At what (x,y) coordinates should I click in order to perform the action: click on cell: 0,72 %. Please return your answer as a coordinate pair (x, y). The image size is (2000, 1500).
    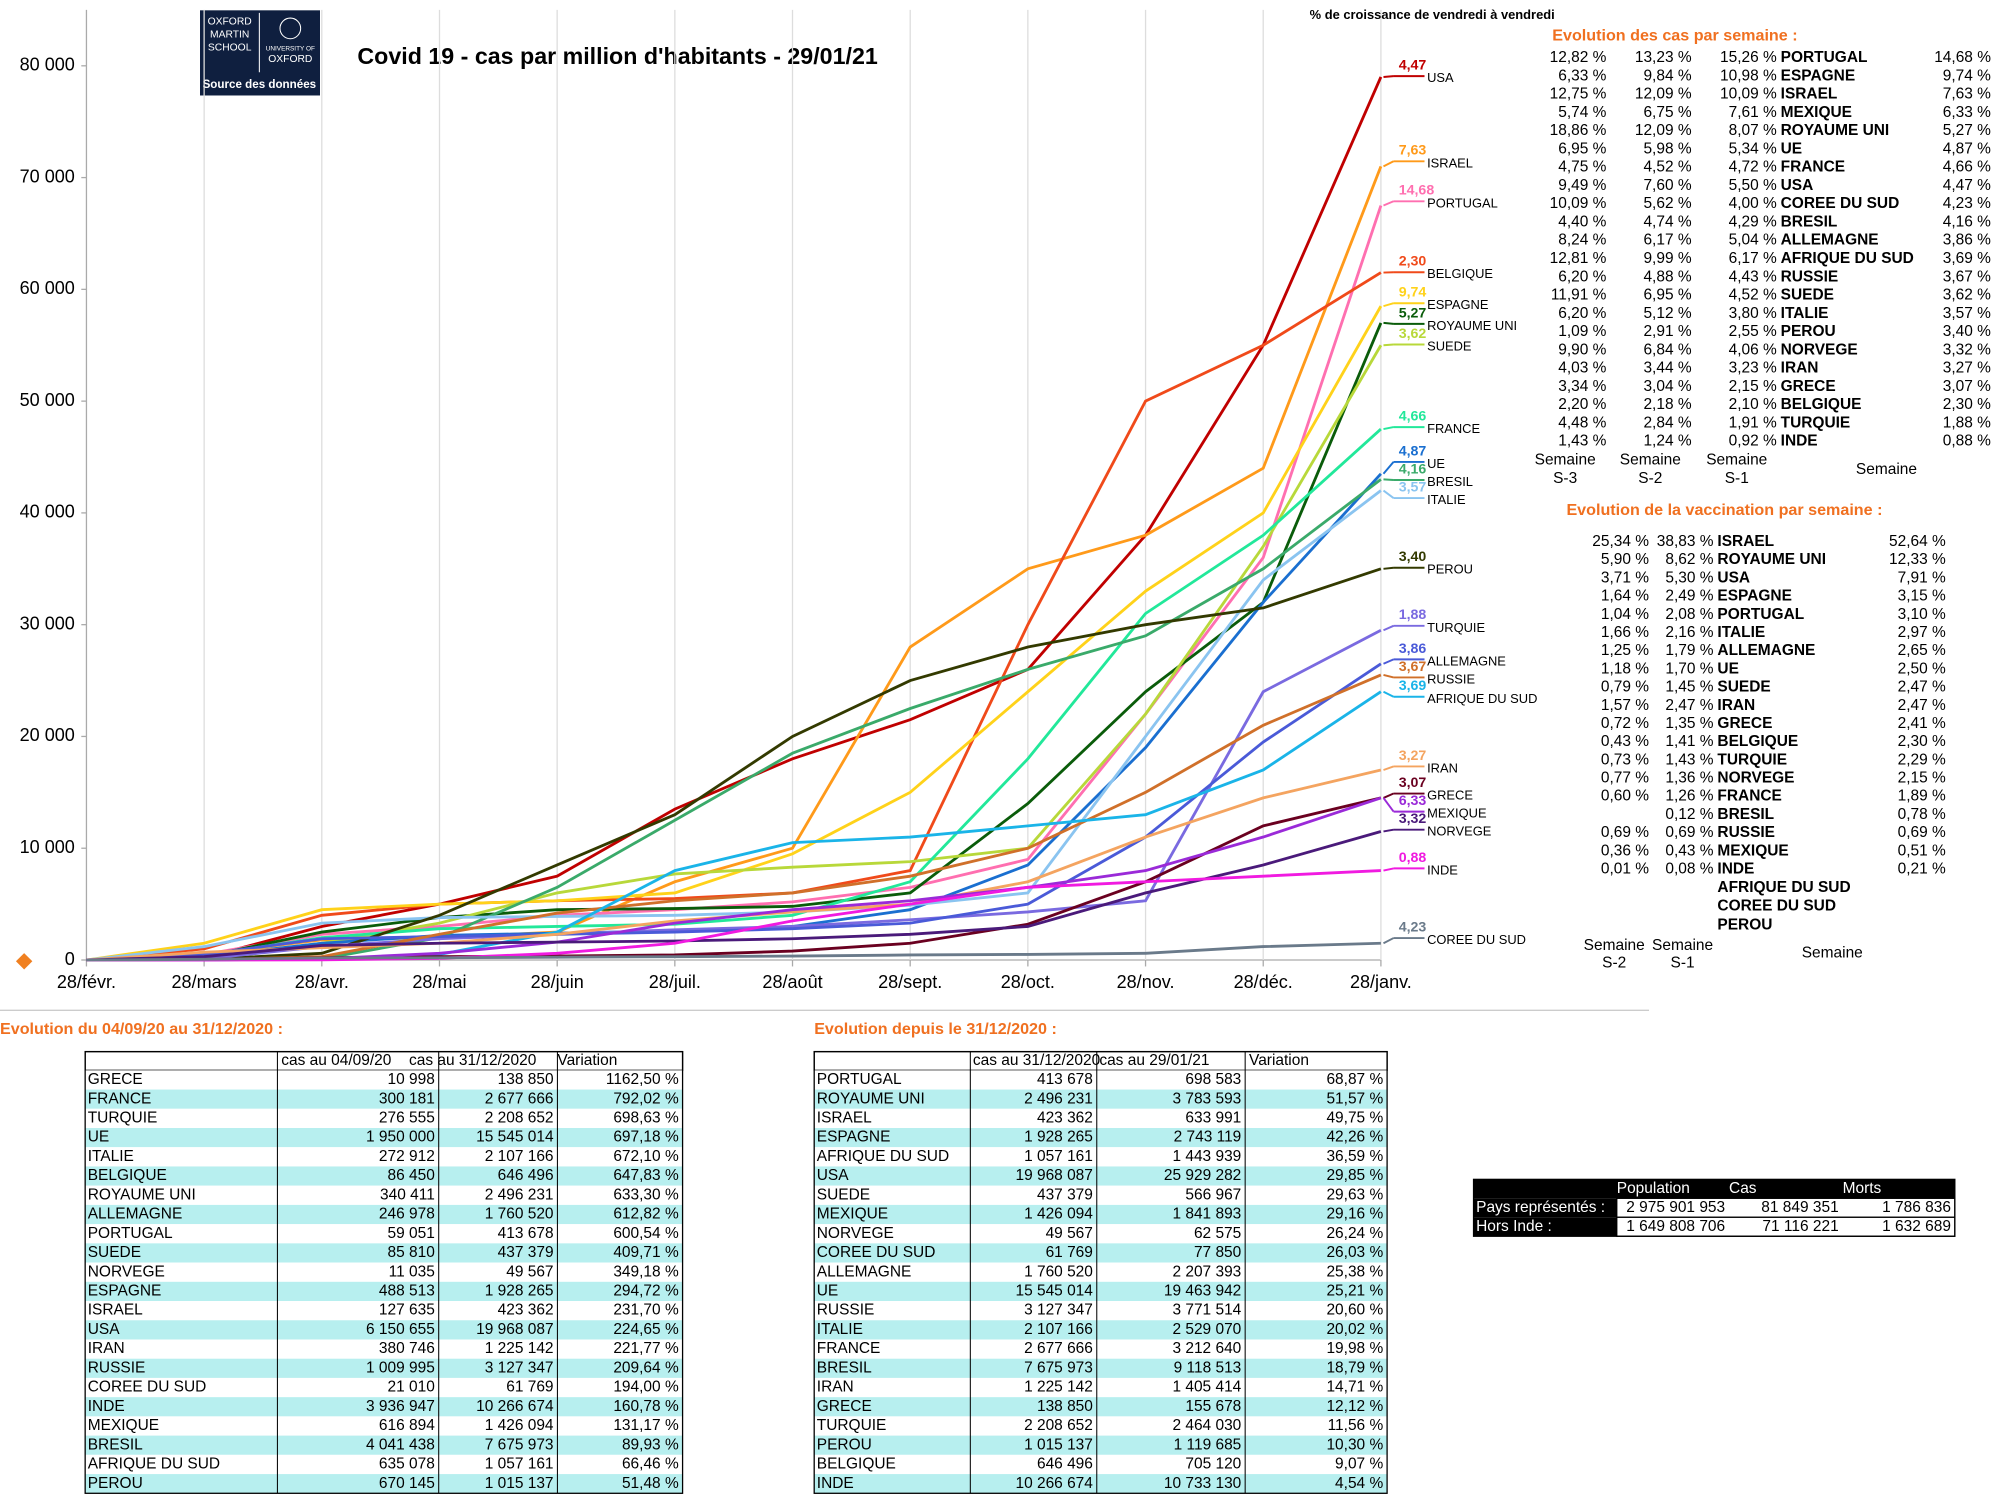
    Looking at the image, I should click on (1625, 723).